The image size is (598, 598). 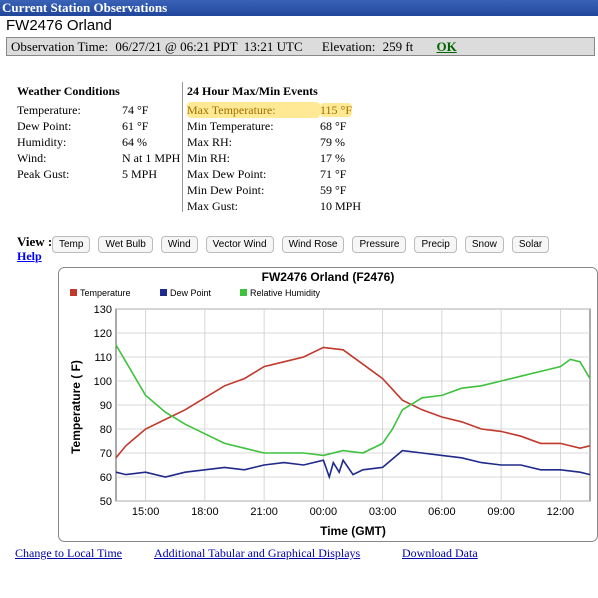 I want to click on event-row-max-temp: Max Temperature: 115 °F, so click(x=274, y=110).